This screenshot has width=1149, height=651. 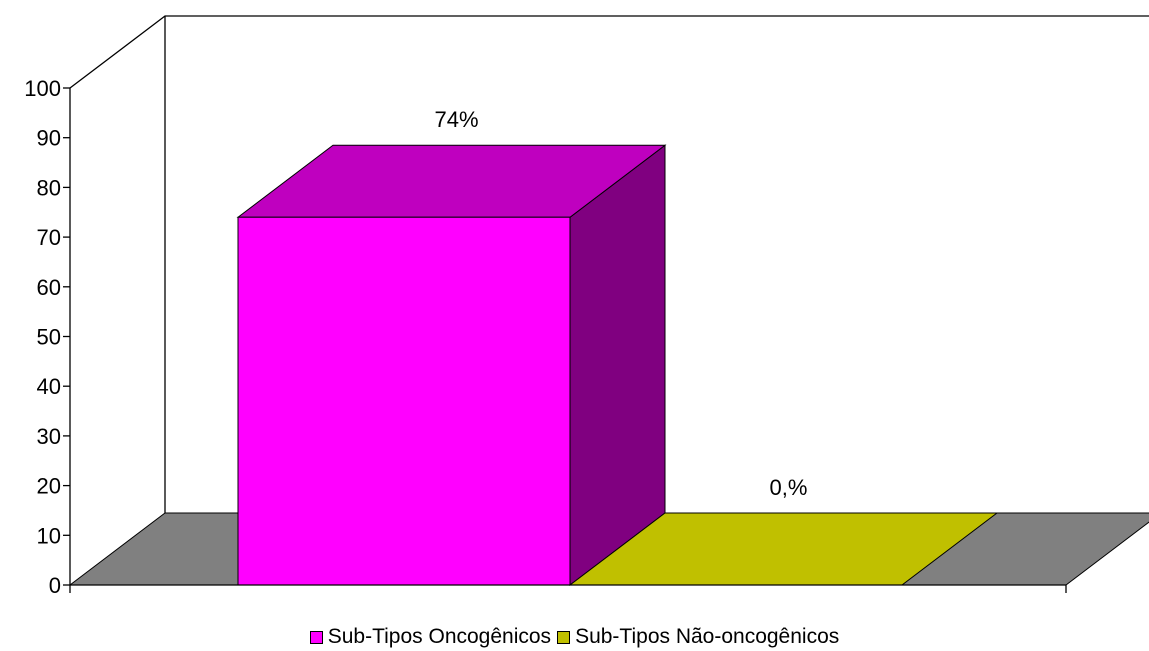 What do you see at coordinates (316, 637) in the screenshot?
I see `legend-swatch-oncogenic` at bounding box center [316, 637].